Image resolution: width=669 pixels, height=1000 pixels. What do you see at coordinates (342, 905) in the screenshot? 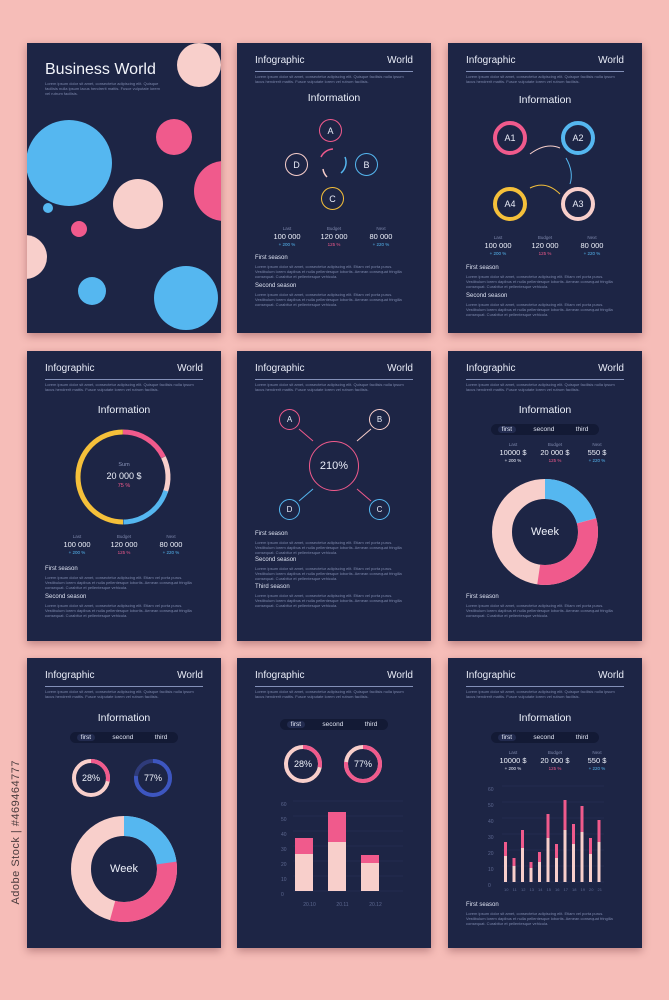
I see `bar-categories: 20.10 20.11 20.12` at bounding box center [342, 905].